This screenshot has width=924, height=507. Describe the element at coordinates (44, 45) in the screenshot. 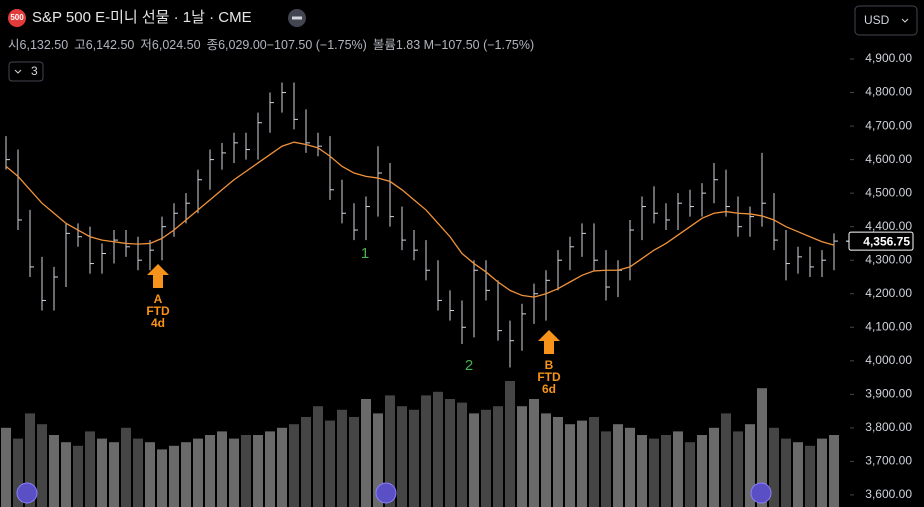

I see `legend-value: 6,132.50` at that location.